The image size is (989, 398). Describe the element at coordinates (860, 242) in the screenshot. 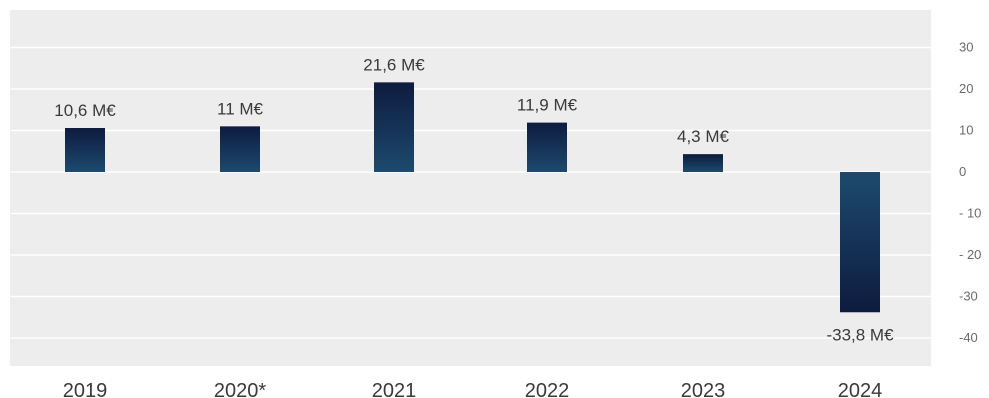

I see `bar-2024` at that location.